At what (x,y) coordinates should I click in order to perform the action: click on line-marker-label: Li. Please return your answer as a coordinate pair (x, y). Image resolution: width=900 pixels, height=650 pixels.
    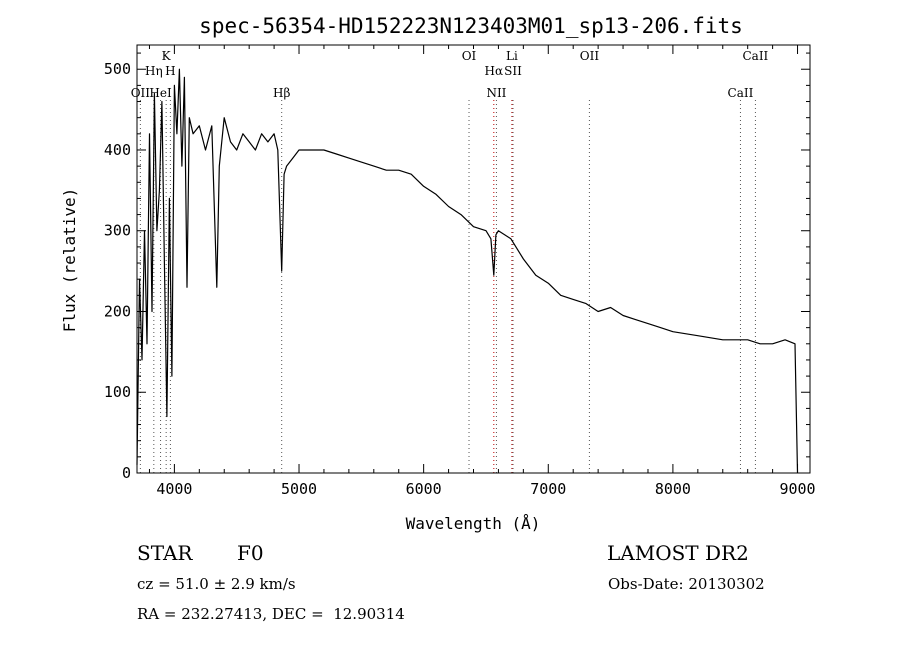
    Looking at the image, I should click on (512, 56).